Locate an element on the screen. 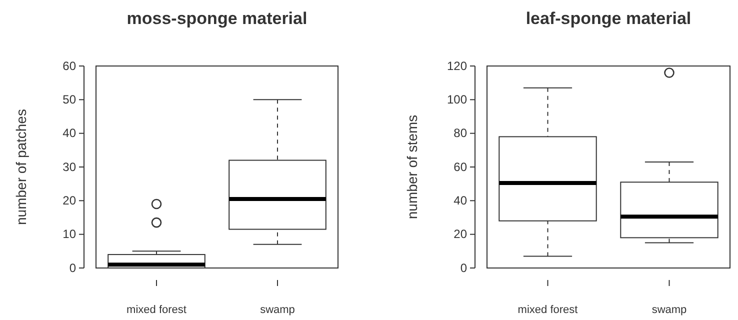 This screenshot has width=738, height=320. y-tick-label: 50 is located at coordinates (69, 99).